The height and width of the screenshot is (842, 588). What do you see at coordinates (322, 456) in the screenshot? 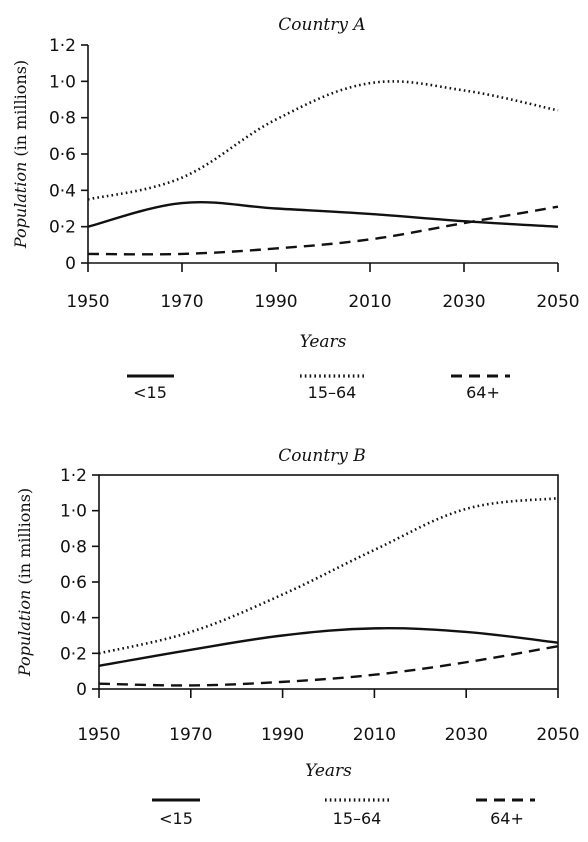
I see `chart-title: Country B` at bounding box center [322, 456].